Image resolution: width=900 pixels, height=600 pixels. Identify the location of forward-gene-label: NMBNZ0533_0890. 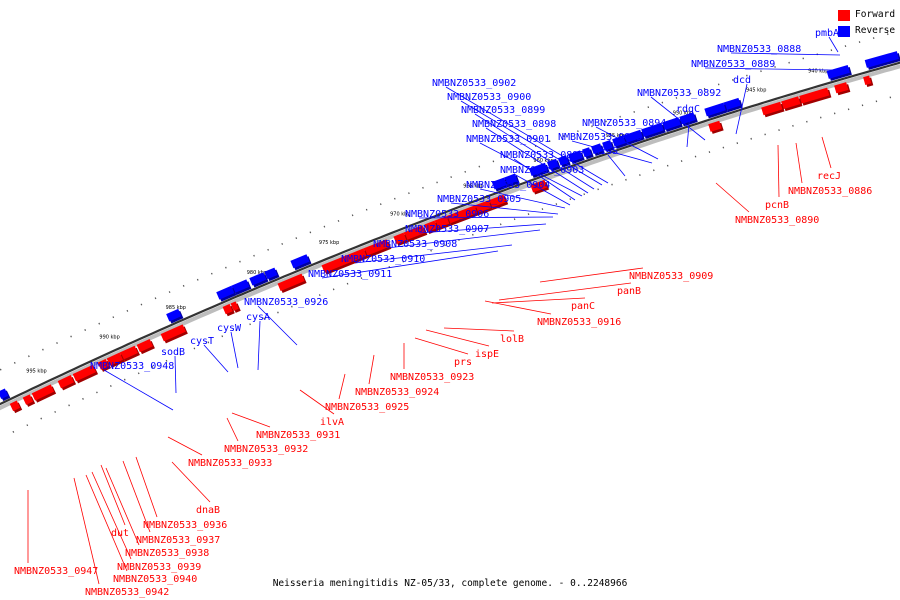
(777, 220).